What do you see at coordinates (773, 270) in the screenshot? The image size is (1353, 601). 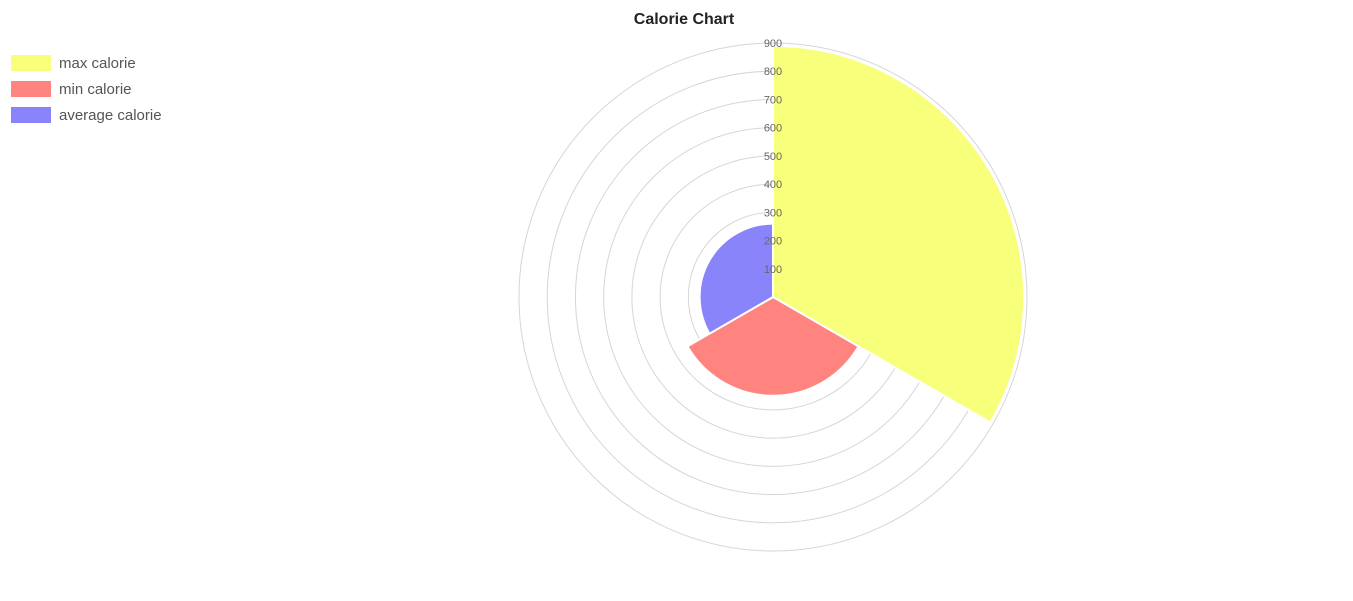 I see `tick-label-100: 100` at bounding box center [773, 270].